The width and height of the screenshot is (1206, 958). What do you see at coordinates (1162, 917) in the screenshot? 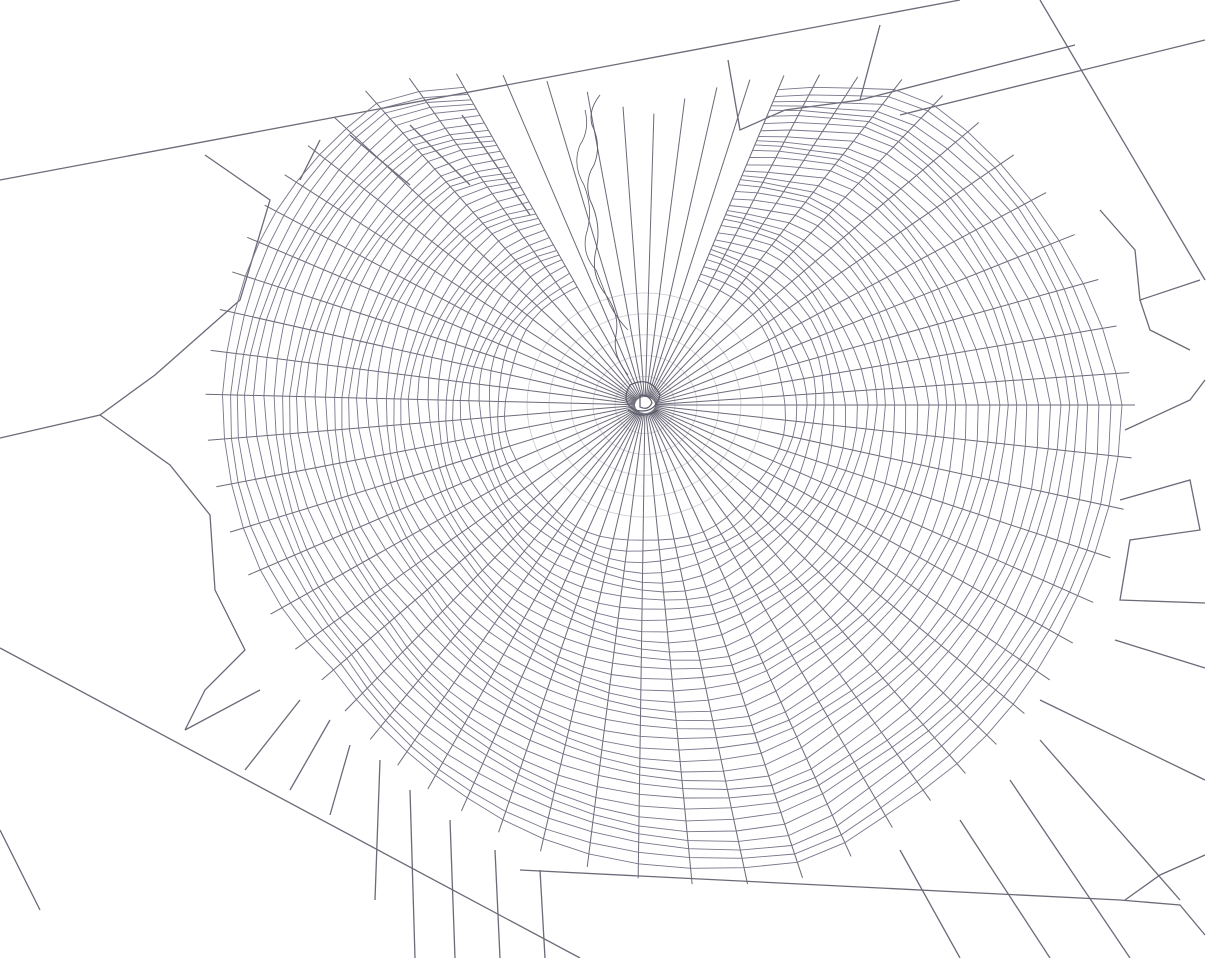
I see `lower-right-corner` at bounding box center [1162, 917].